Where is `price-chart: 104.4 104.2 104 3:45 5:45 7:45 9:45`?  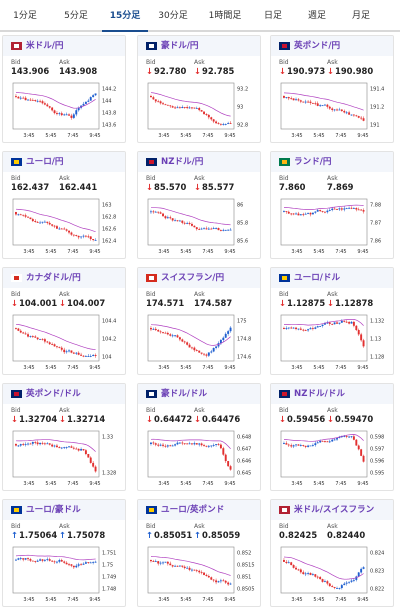
price-chart: 104.4 104.2 104 3:45 5:45 7:45 9:45 is located at coordinates (65, 342).